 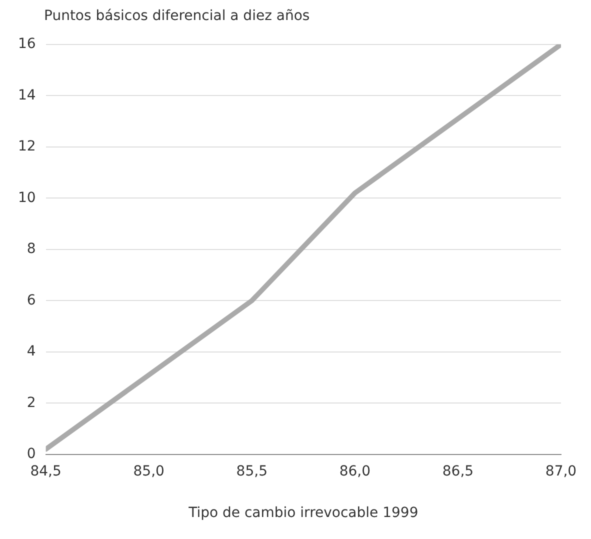 I want to click on y-tick-label: 14, so click(x=27, y=95).